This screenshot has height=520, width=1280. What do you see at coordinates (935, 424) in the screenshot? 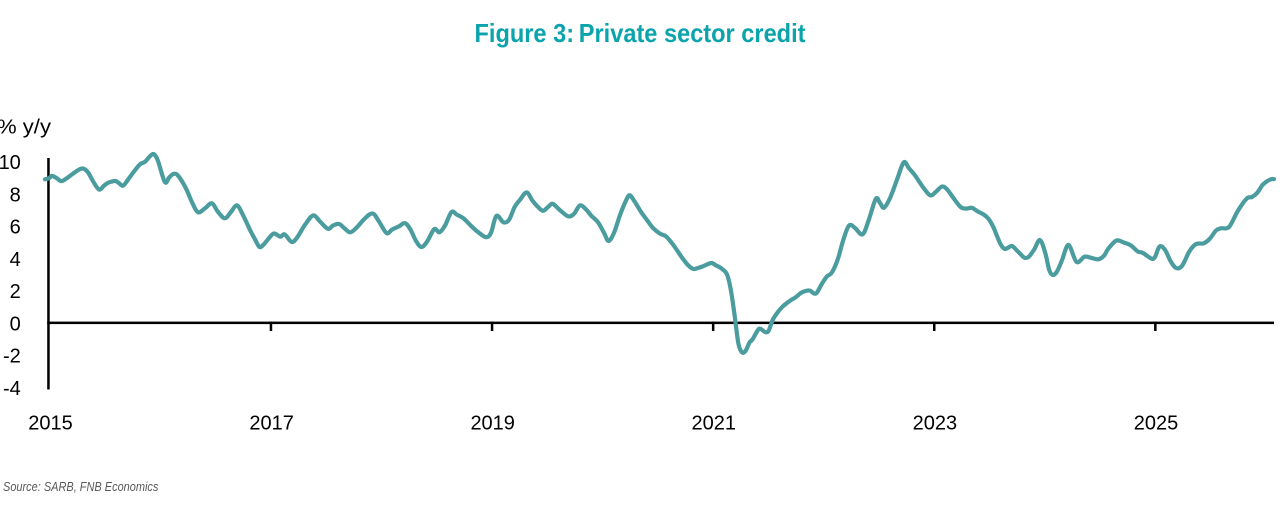
I see `svg-text: 2023` at bounding box center [935, 424].